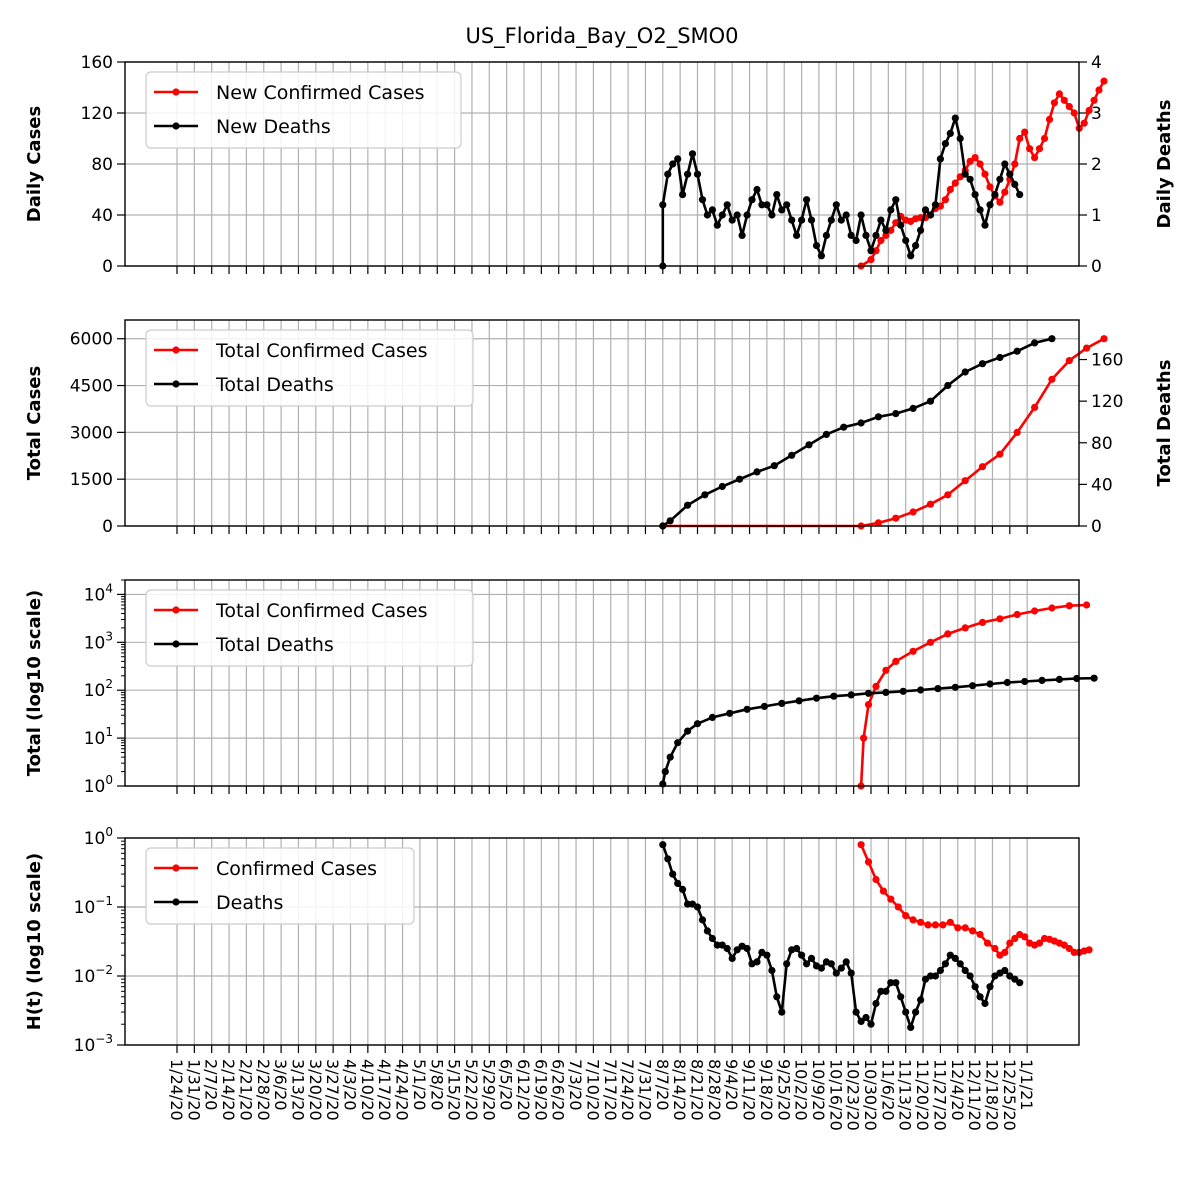 Image resolution: width=1200 pixels, height=1200 pixels. I want to click on legend-label: Confirmed Cases, so click(296, 869).